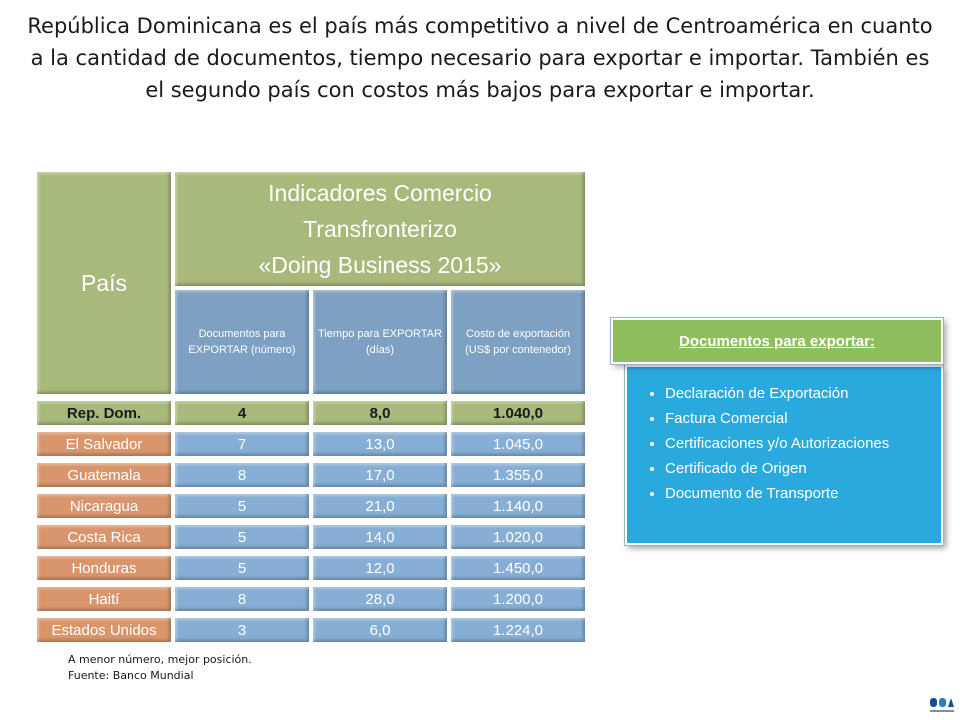 This screenshot has width=960, height=720. What do you see at coordinates (797, 468) in the screenshot?
I see `document-list-item: Certificado de Origen` at bounding box center [797, 468].